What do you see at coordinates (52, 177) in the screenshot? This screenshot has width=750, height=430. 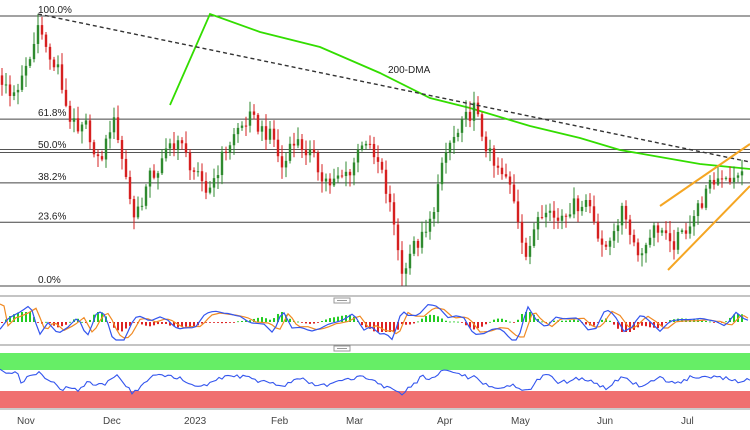 I see `fib-label: 38.2%` at bounding box center [52, 177].